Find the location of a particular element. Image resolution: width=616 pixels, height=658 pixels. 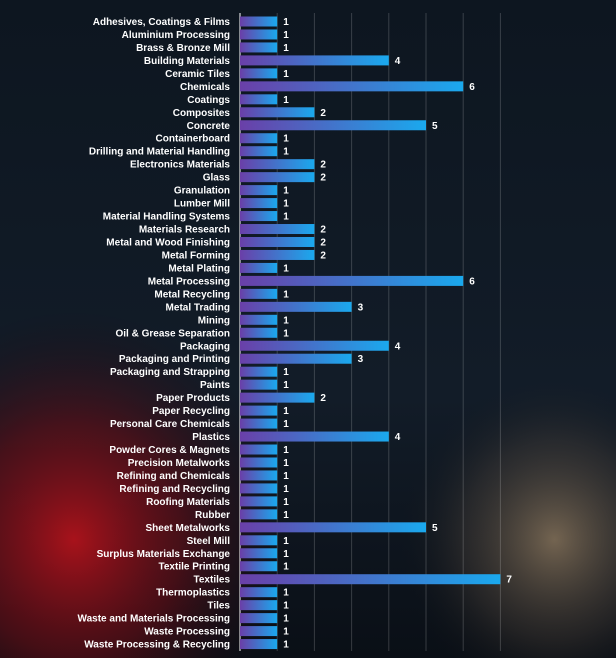

category-label: Metal Forming is located at coordinates (196, 255).